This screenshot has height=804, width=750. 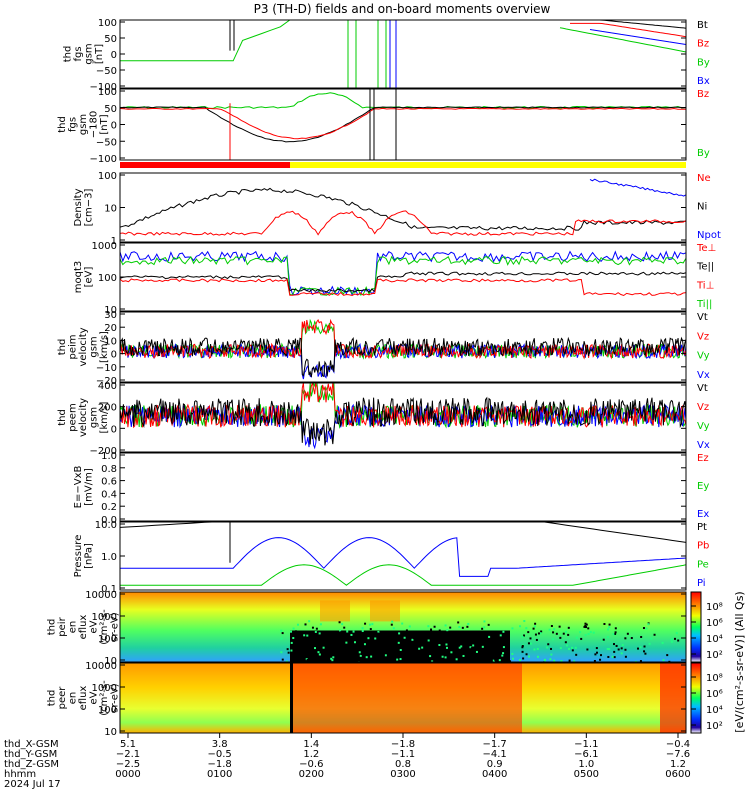 What do you see at coordinates (703, 458) in the screenshot?
I see `legend-entry: Ez` at bounding box center [703, 458].